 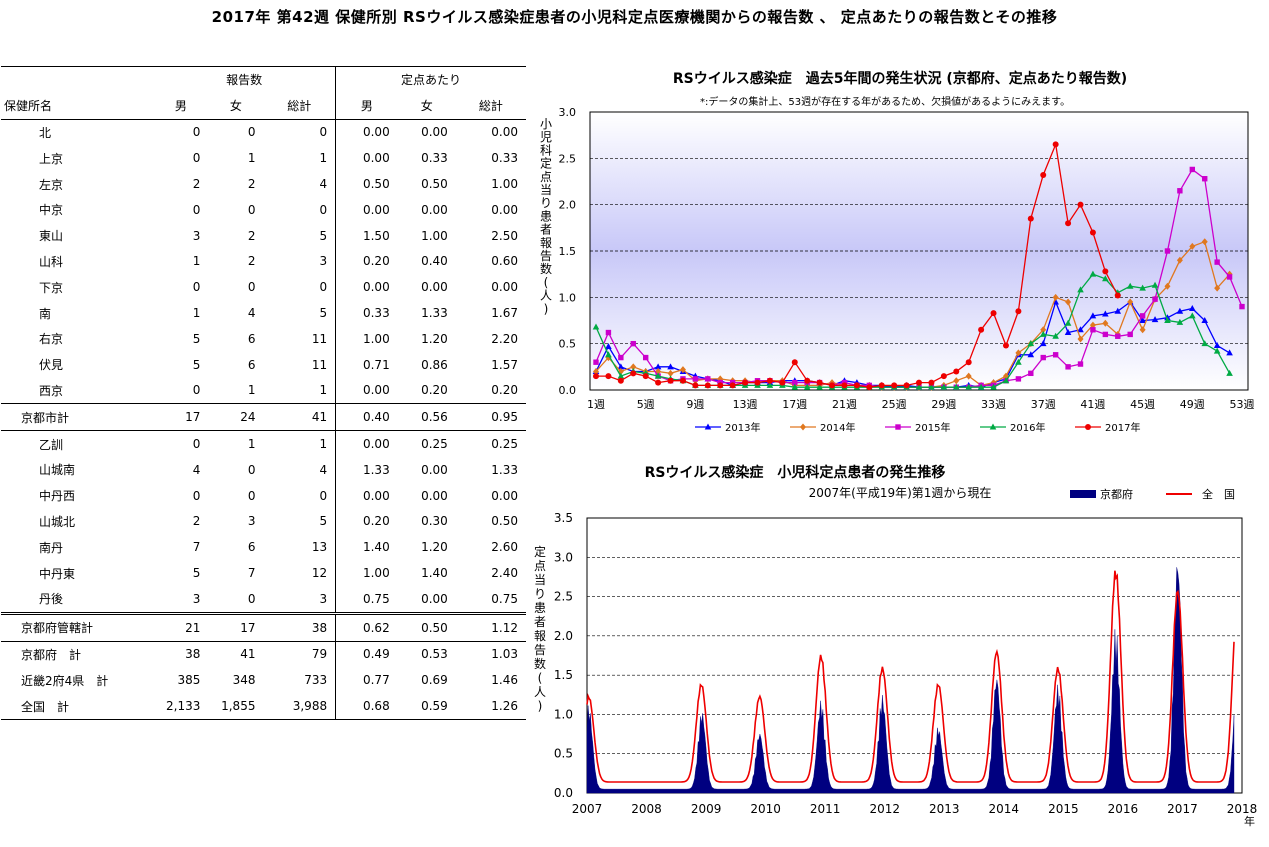 I want to click on cell-value: 1.26, so click(x=490, y=706).